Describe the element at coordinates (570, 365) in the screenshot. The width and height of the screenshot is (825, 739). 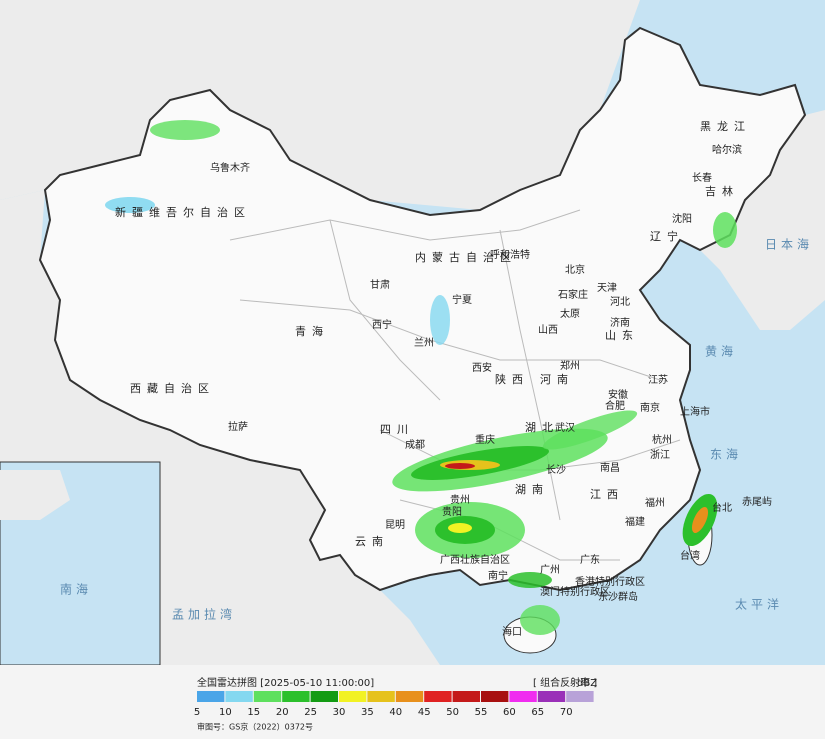
I see `place-label: 郑州` at that location.